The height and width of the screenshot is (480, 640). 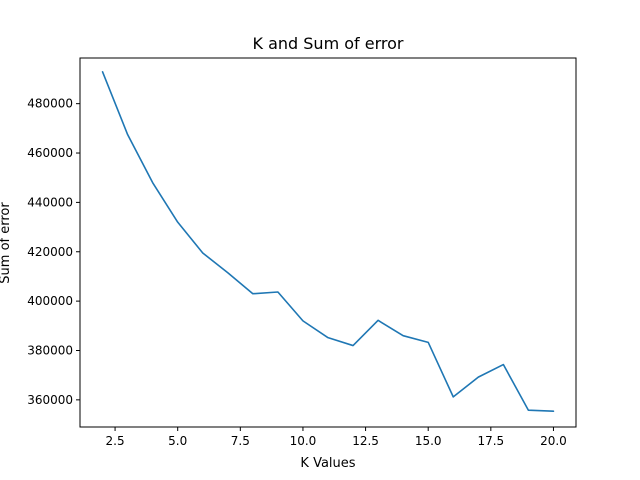 What do you see at coordinates (428, 441) in the screenshot?
I see `x-tick-label: 15.0` at bounding box center [428, 441].